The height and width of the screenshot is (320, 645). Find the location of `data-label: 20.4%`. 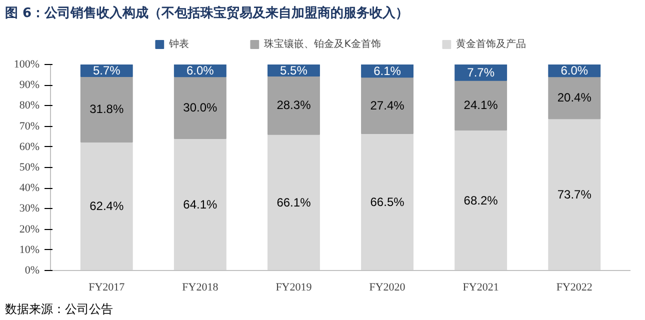

data-label: 20.4% is located at coordinates (574, 97).